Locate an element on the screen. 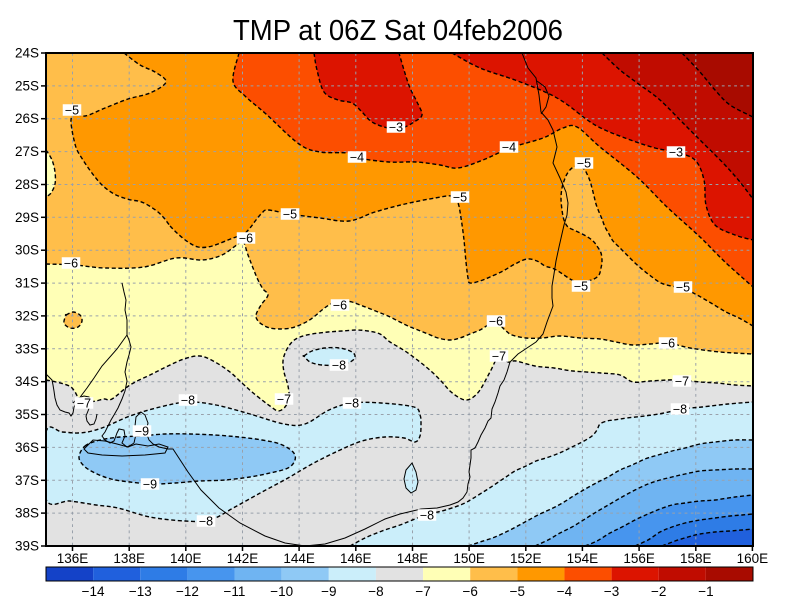  svg-text: 33S is located at coordinates (27, 348).